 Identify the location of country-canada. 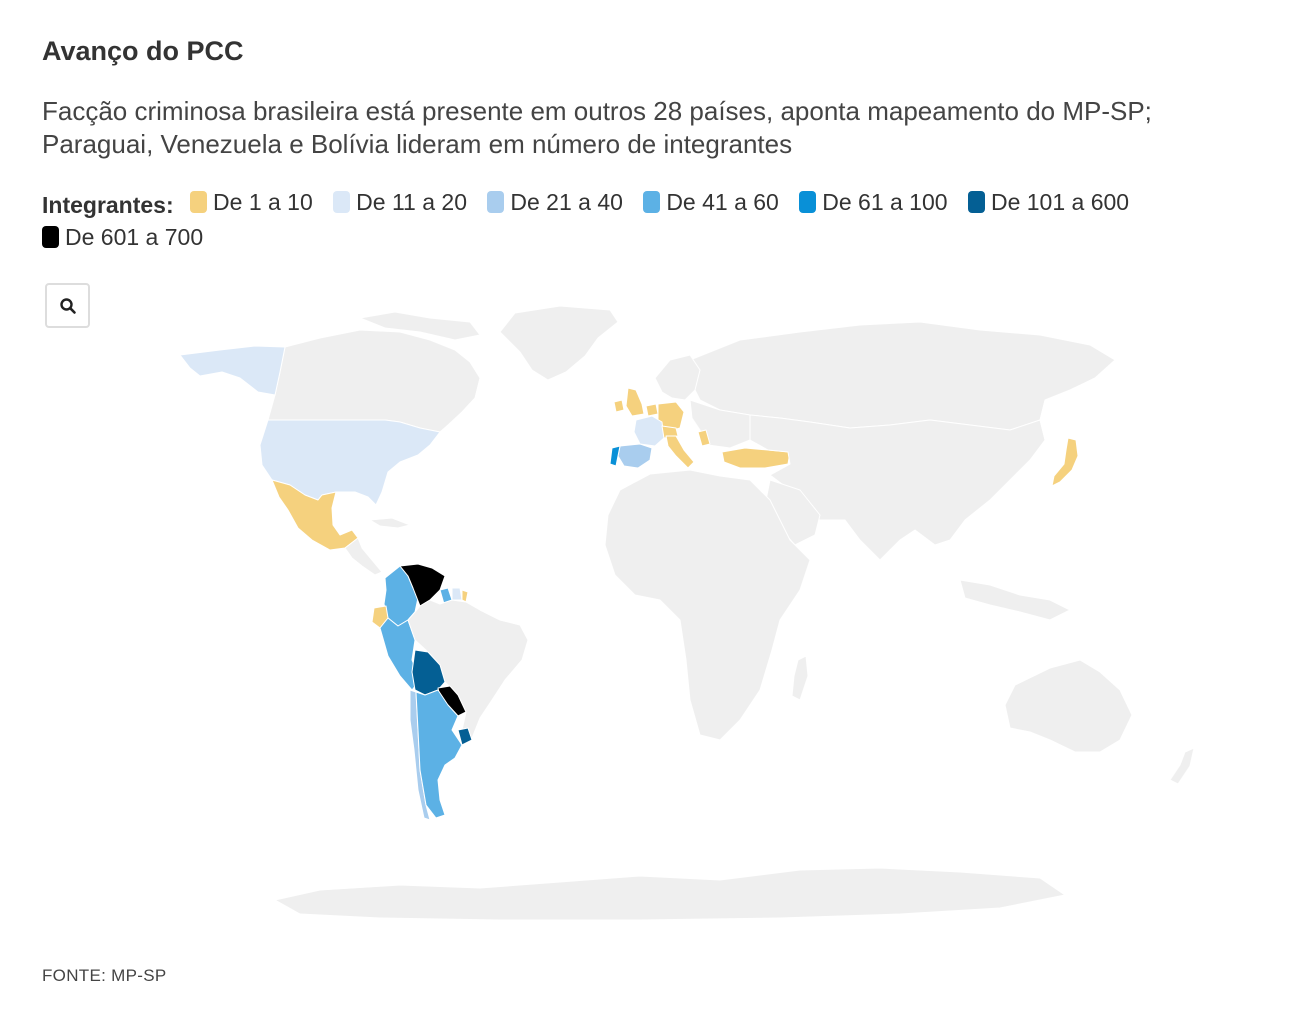
(374, 381).